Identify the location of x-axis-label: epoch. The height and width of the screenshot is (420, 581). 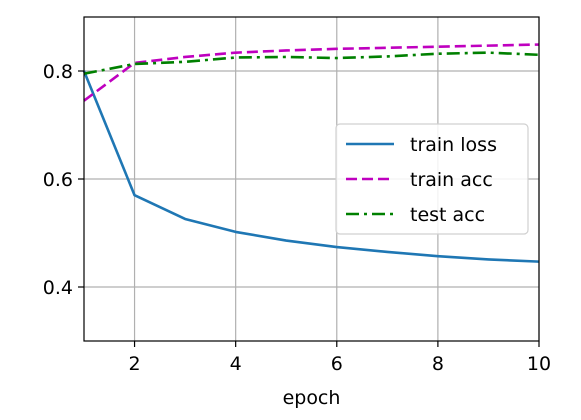
(312, 398).